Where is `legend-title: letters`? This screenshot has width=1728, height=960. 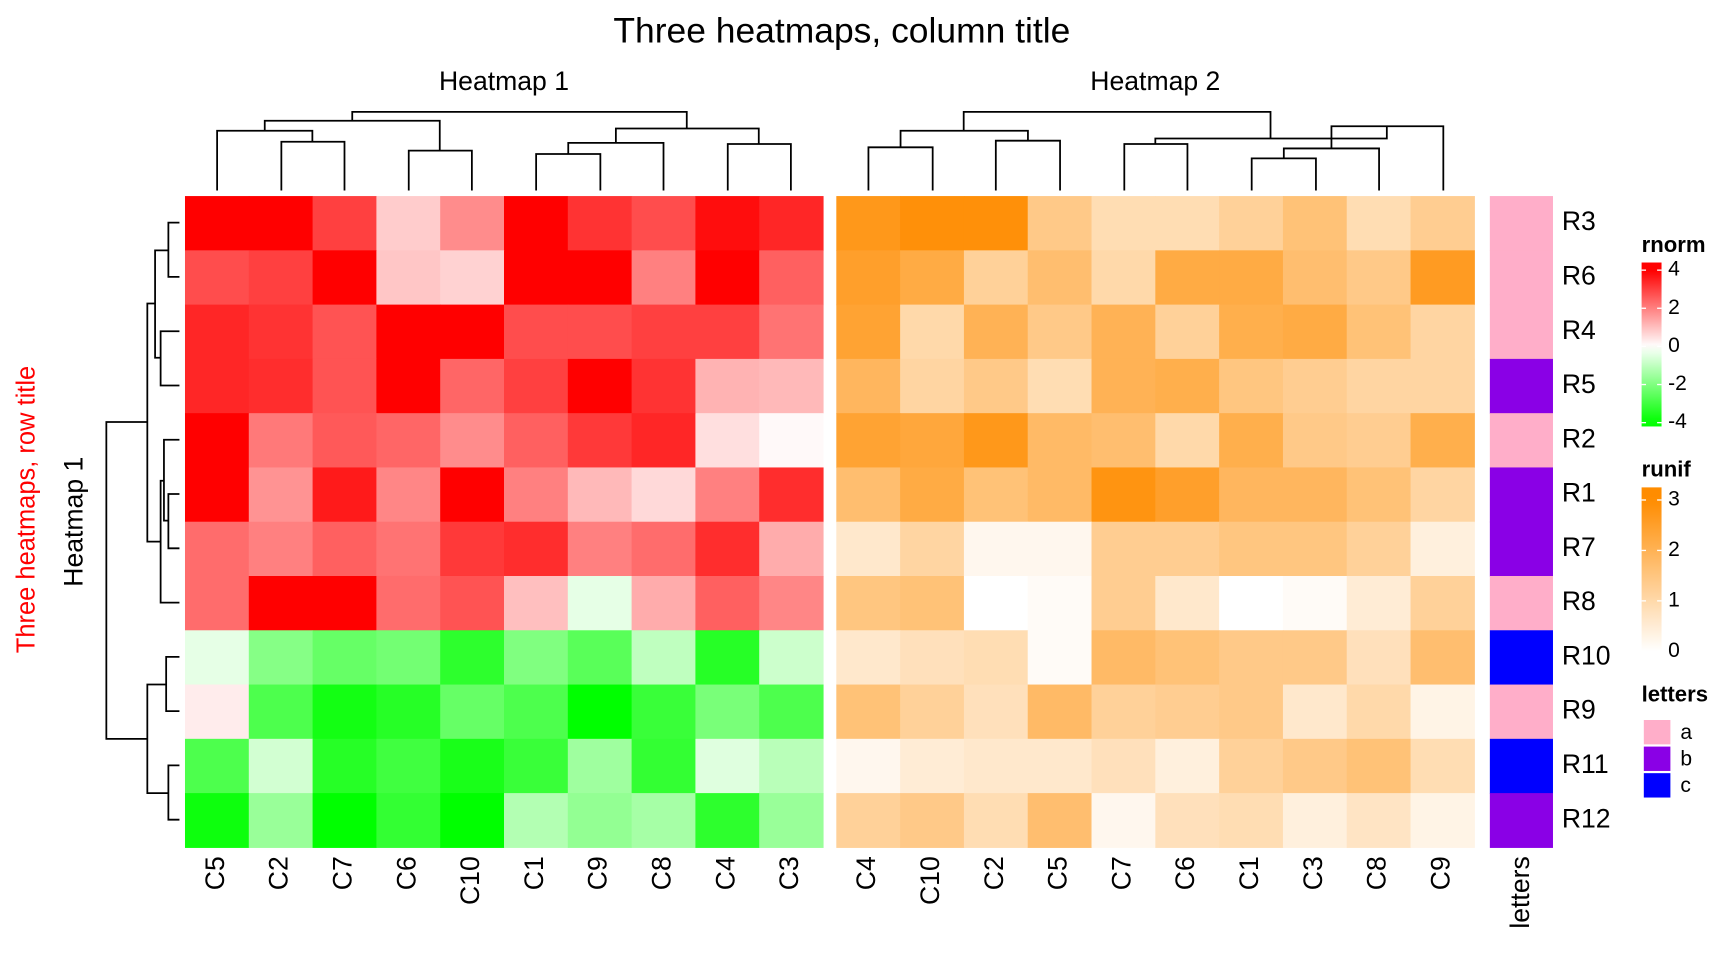
legend-title: letters is located at coordinates (1675, 693).